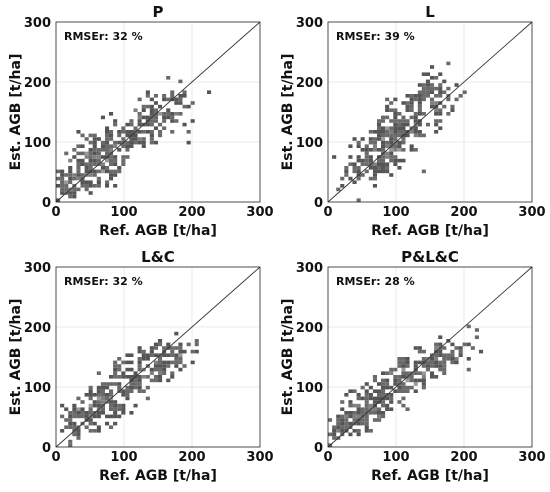  I want to click on x-axis-label: Ref. AGB [t/ha], so click(158, 476).